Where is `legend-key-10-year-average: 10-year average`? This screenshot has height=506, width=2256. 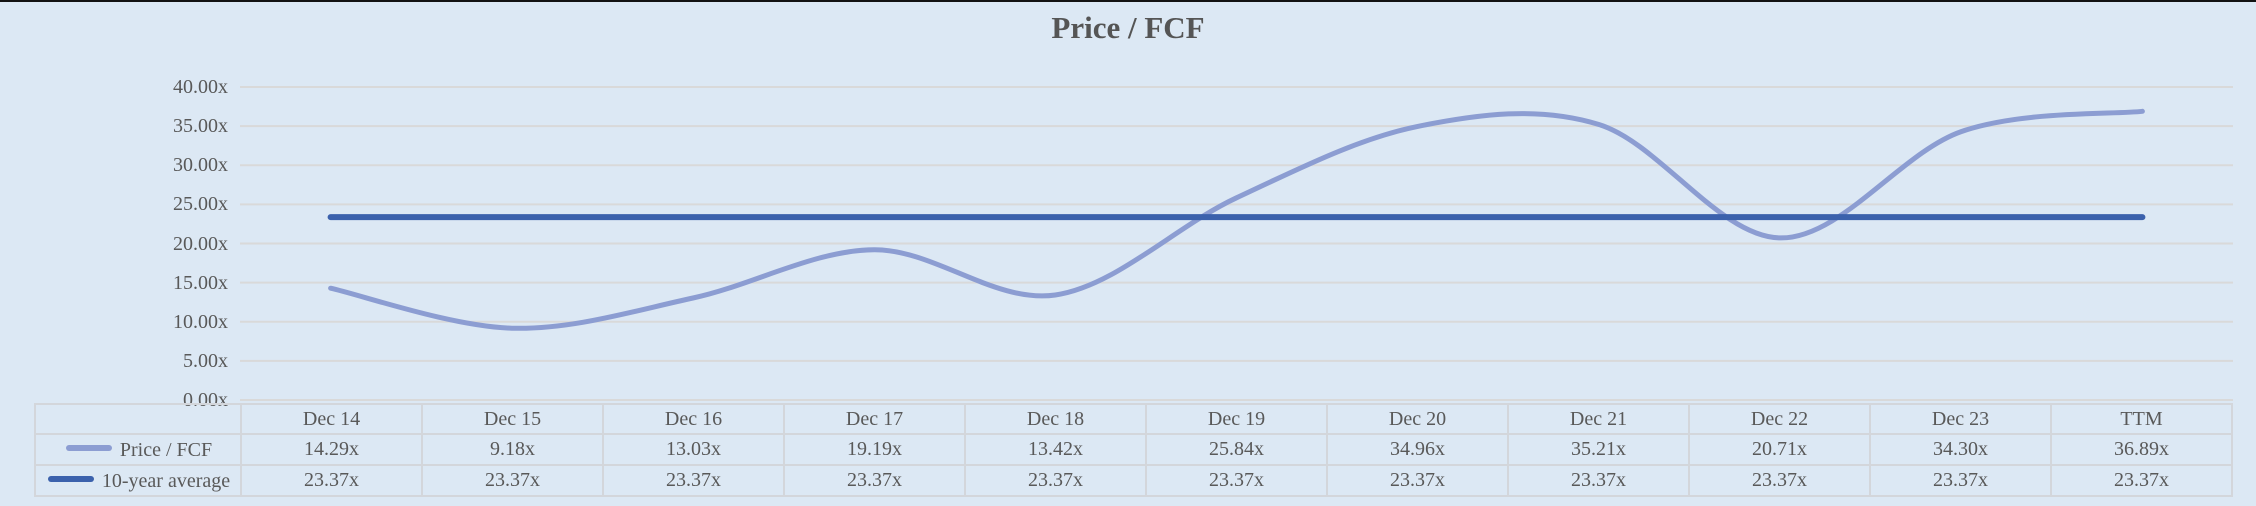 legend-key-10-year-average: 10-year average is located at coordinates (138, 480).